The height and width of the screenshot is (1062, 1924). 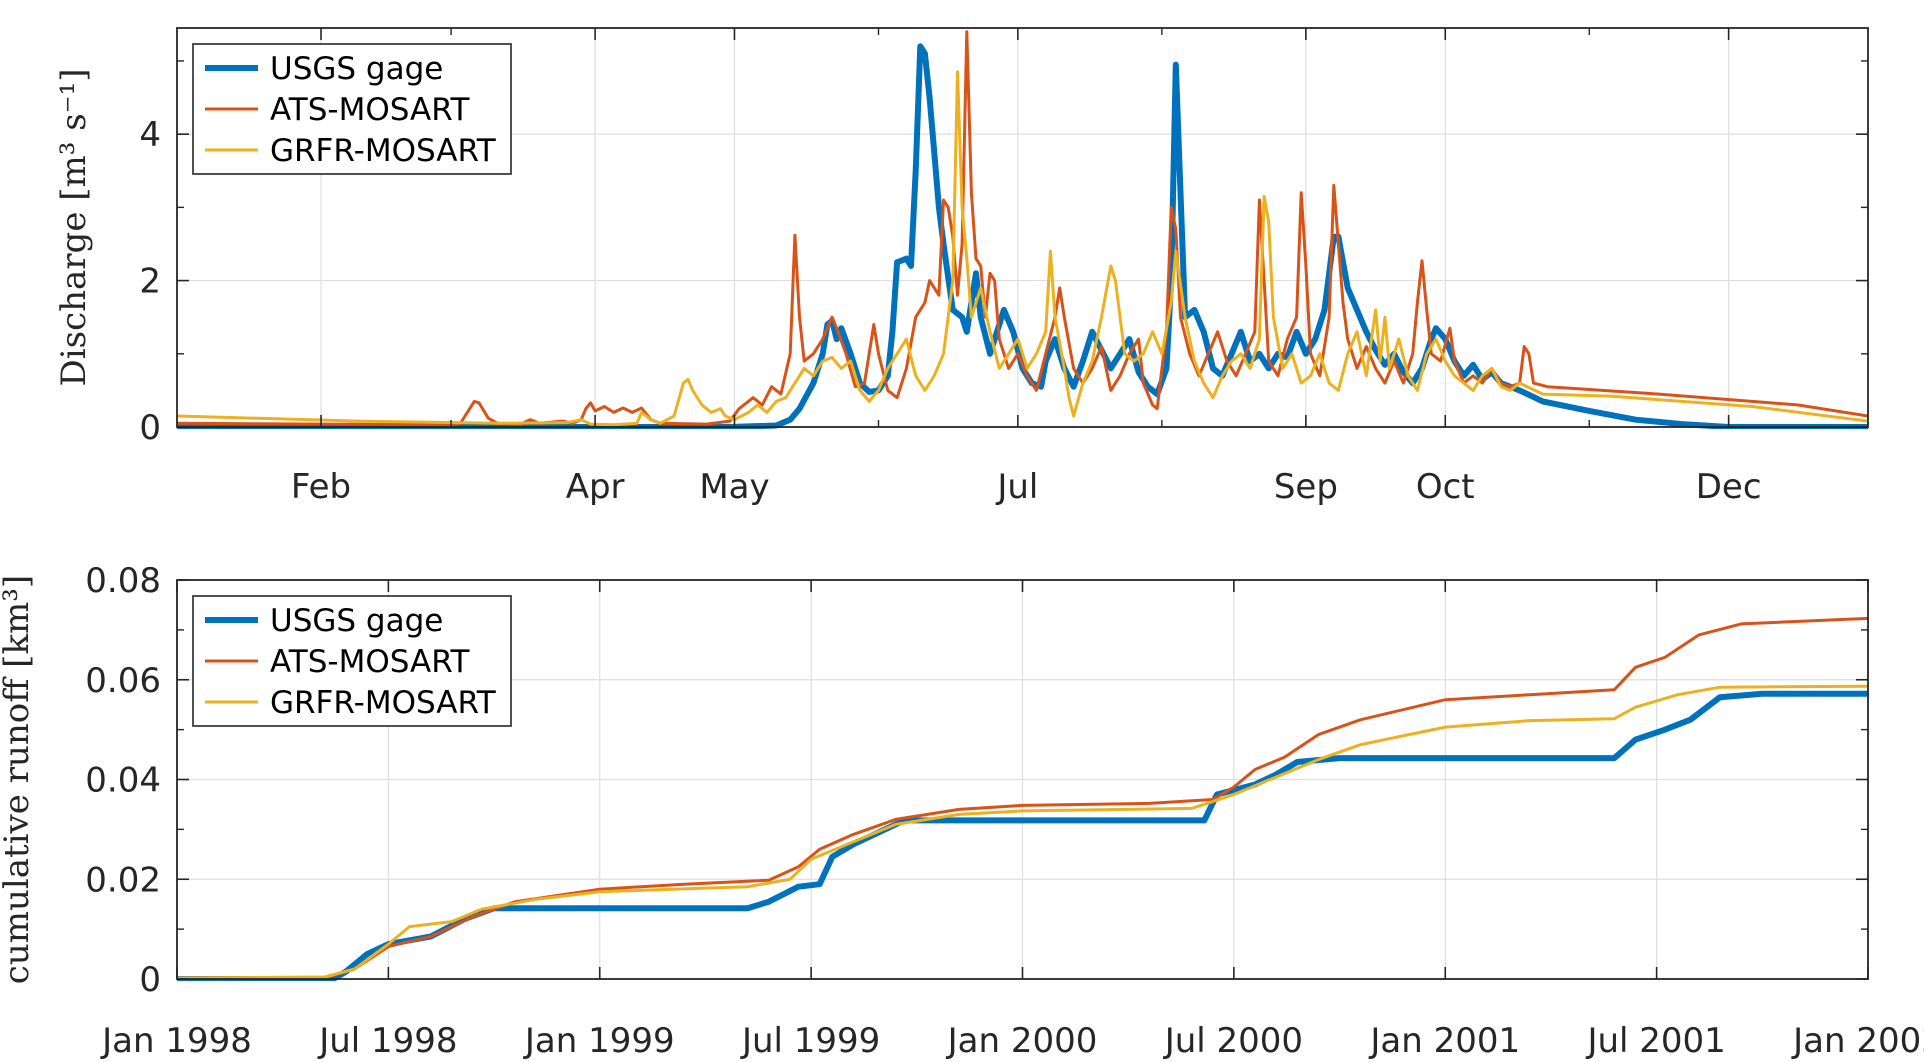 I want to click on x-tick-label: Jan 2000, so click(x=1022, y=1041).